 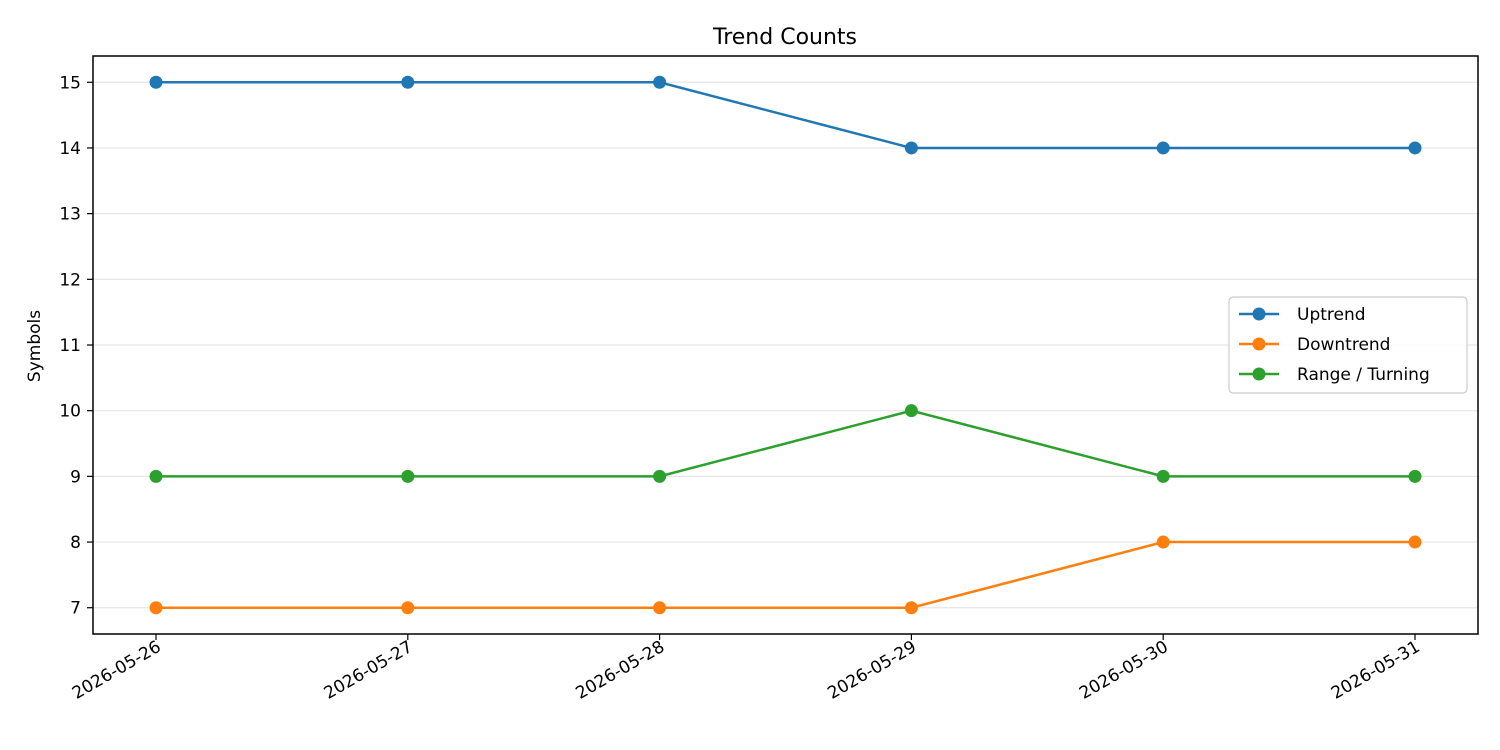 I want to click on legend-box, so click(x=1348, y=345).